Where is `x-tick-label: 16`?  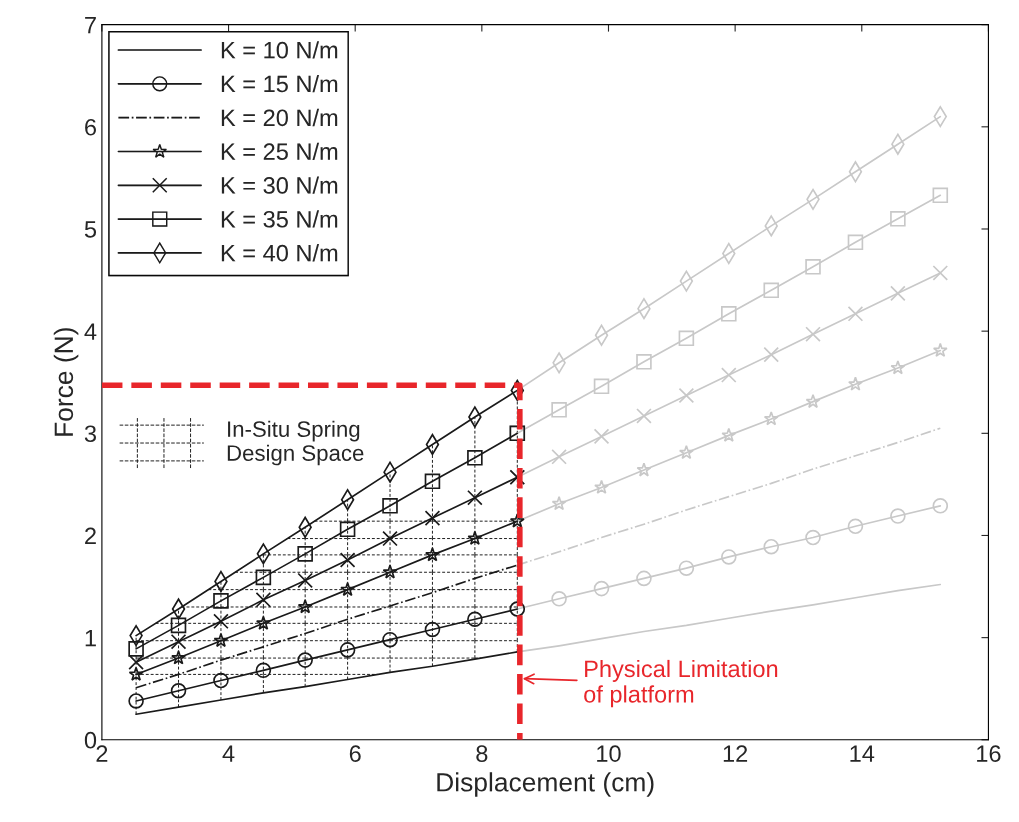
x-tick-label: 16 is located at coordinates (989, 753).